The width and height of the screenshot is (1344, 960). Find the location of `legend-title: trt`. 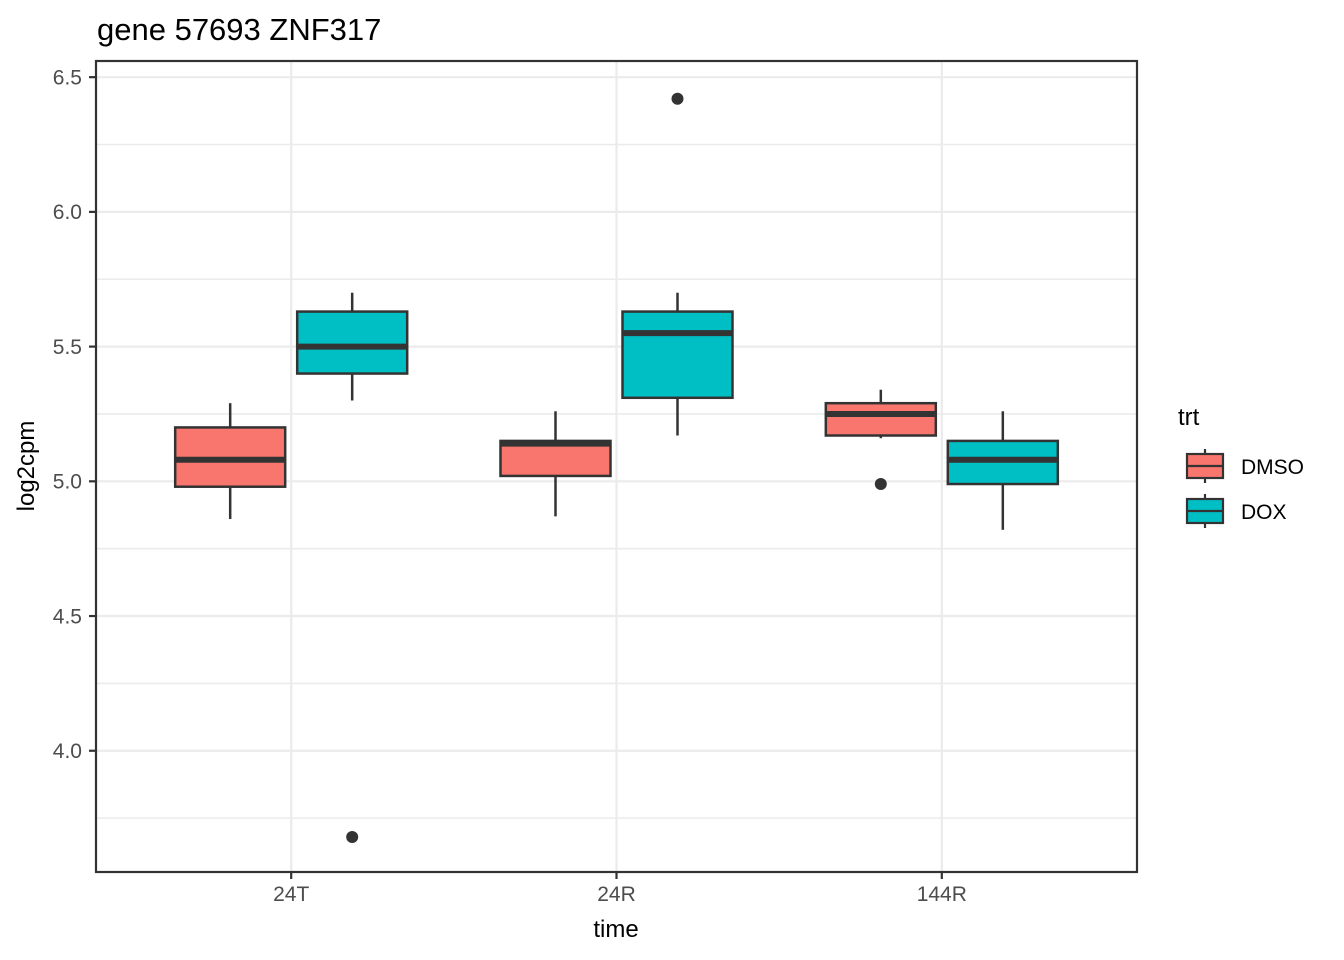

legend-title: trt is located at coordinates (1189, 417).